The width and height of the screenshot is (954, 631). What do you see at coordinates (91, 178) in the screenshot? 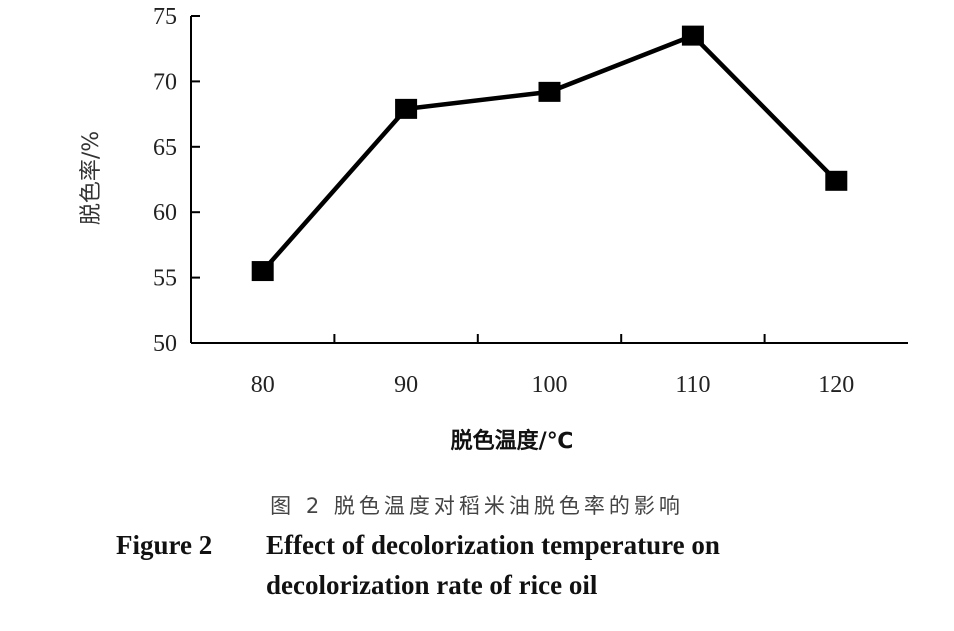
I see `y-axis-label: 脱色率/%` at bounding box center [91, 178].